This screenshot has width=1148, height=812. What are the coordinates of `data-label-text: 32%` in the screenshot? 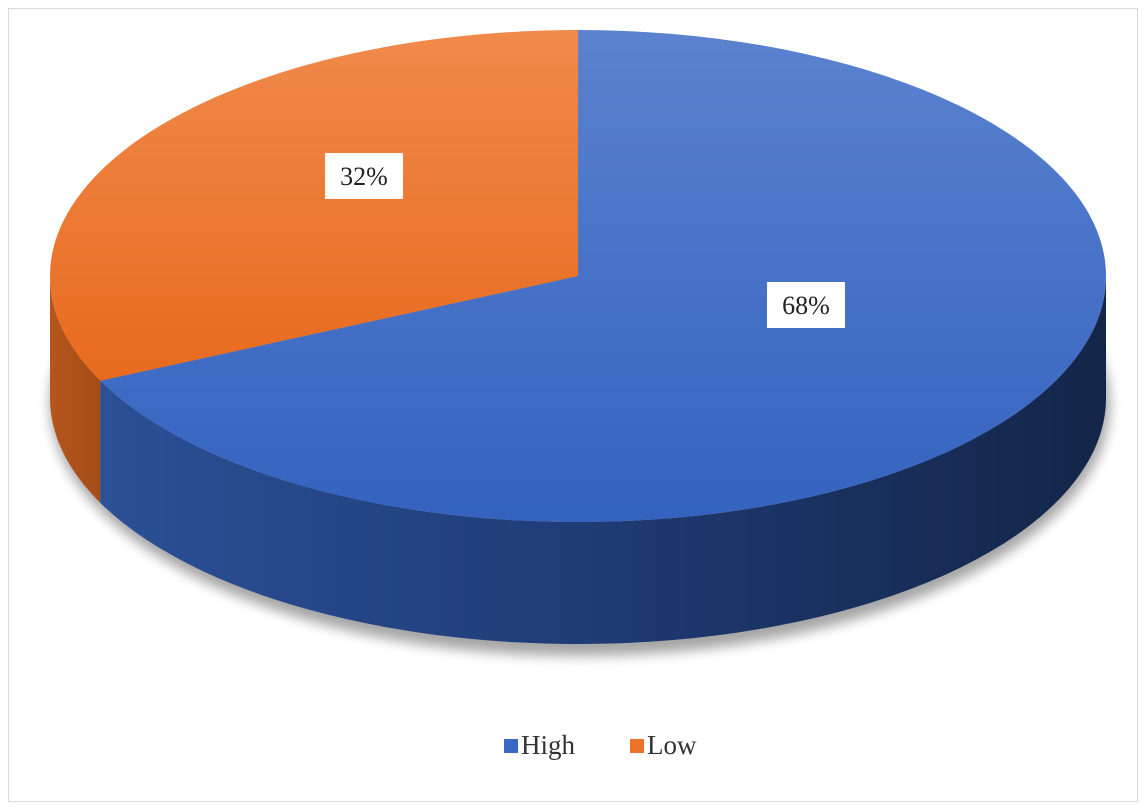 It's located at (364, 176).